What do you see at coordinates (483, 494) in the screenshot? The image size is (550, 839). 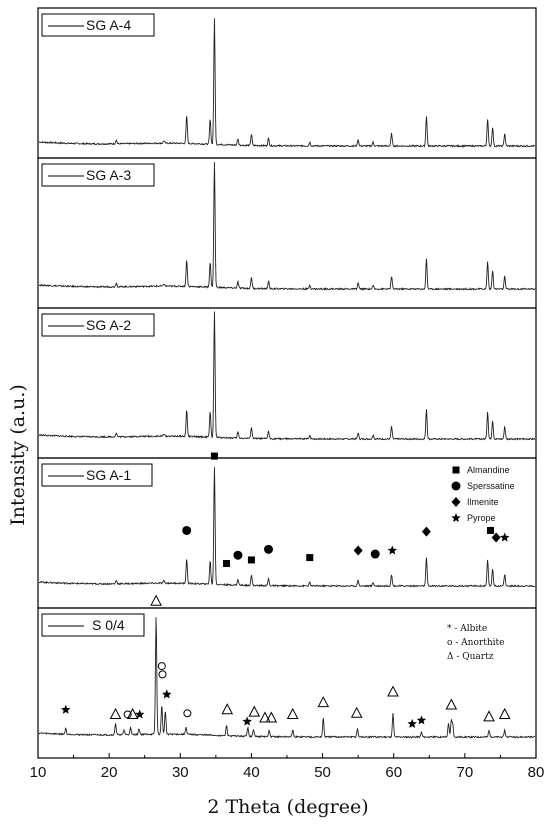 I see `phase-legend: Almandine Sperssatine Ilmenite Pyrope` at bounding box center [483, 494].